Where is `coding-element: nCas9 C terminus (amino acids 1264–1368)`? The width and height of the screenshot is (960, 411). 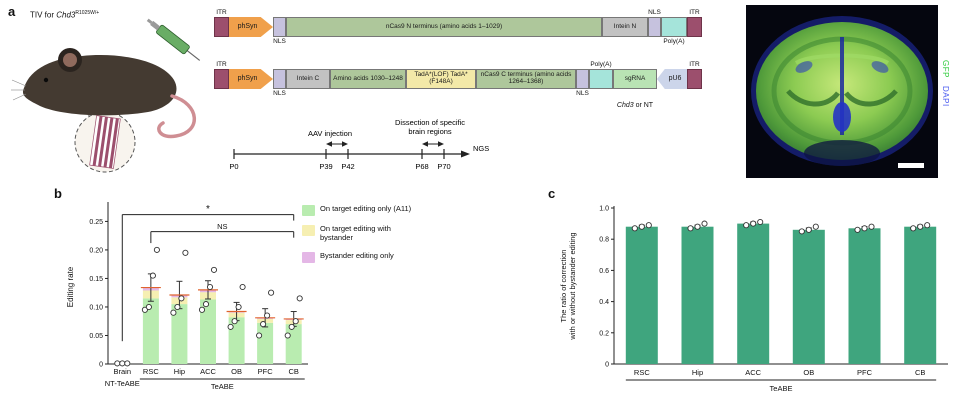
coding-element: nCas9 C terminus (amino acids 1264–1368) is located at coordinates (526, 79).